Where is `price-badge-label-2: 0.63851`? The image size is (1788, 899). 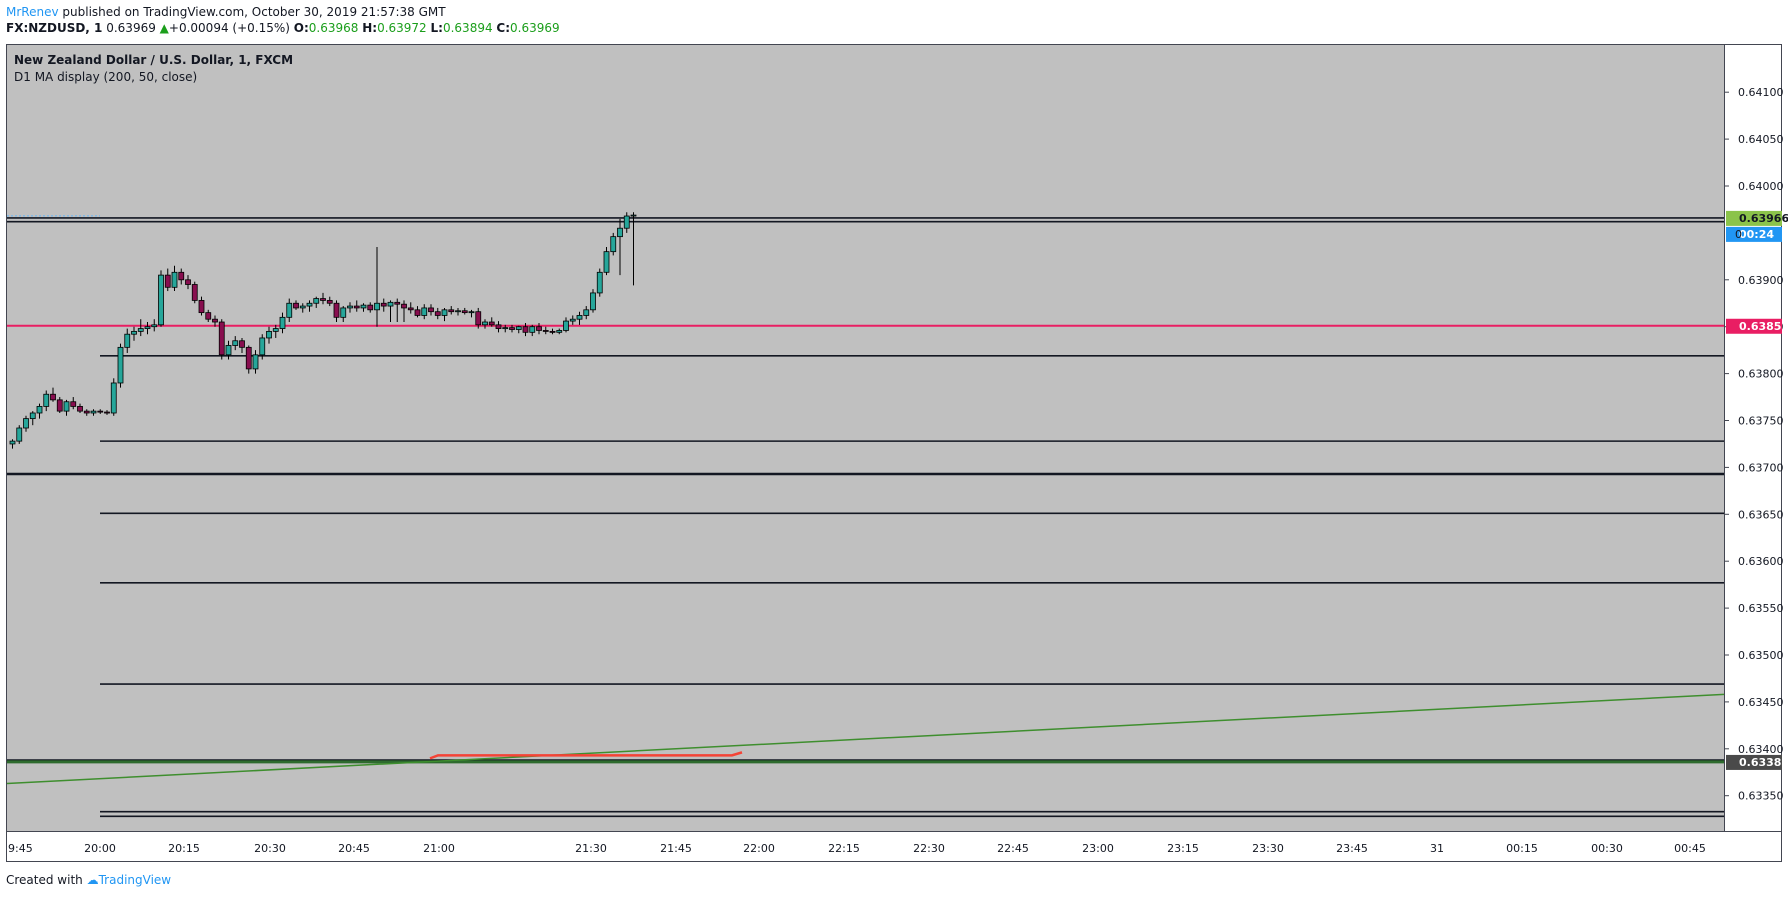 price-badge-label-2: 0.63851 is located at coordinates (1763, 326).